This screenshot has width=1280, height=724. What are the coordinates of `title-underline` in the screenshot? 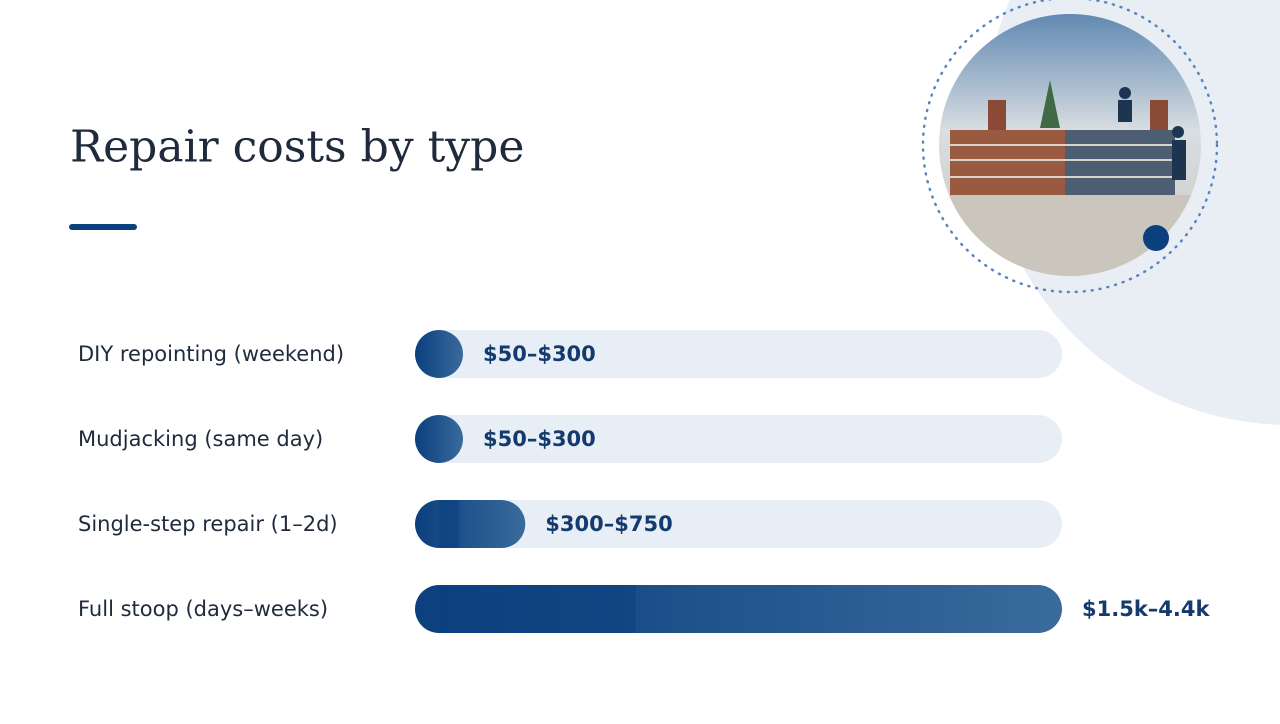 It's located at (103, 227).